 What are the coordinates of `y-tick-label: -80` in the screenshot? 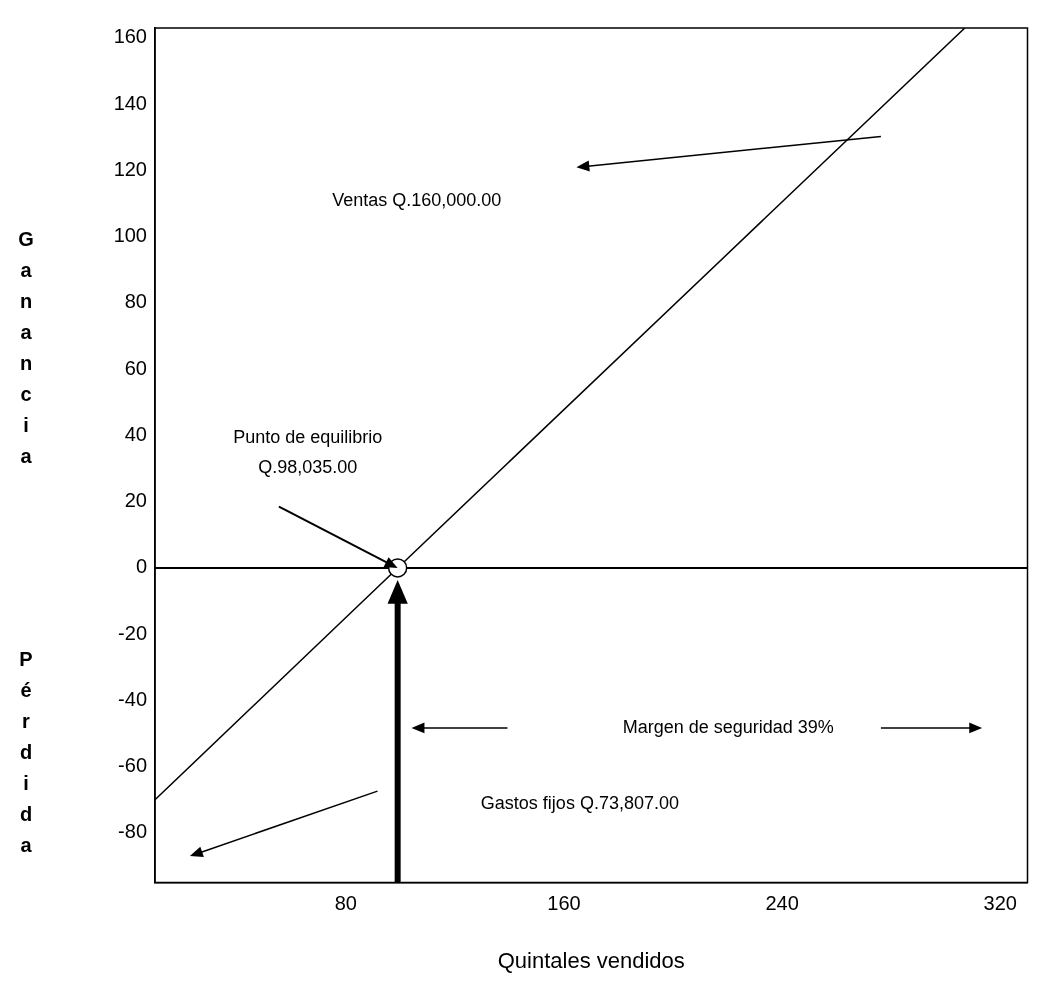 It's located at (132, 831).